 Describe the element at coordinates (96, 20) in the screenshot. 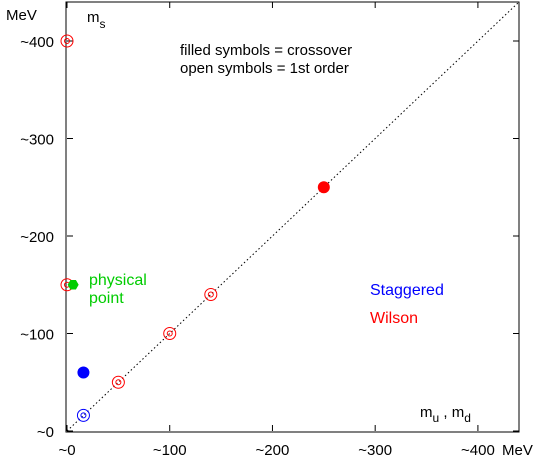

I see `y-axis-label: ms` at that location.